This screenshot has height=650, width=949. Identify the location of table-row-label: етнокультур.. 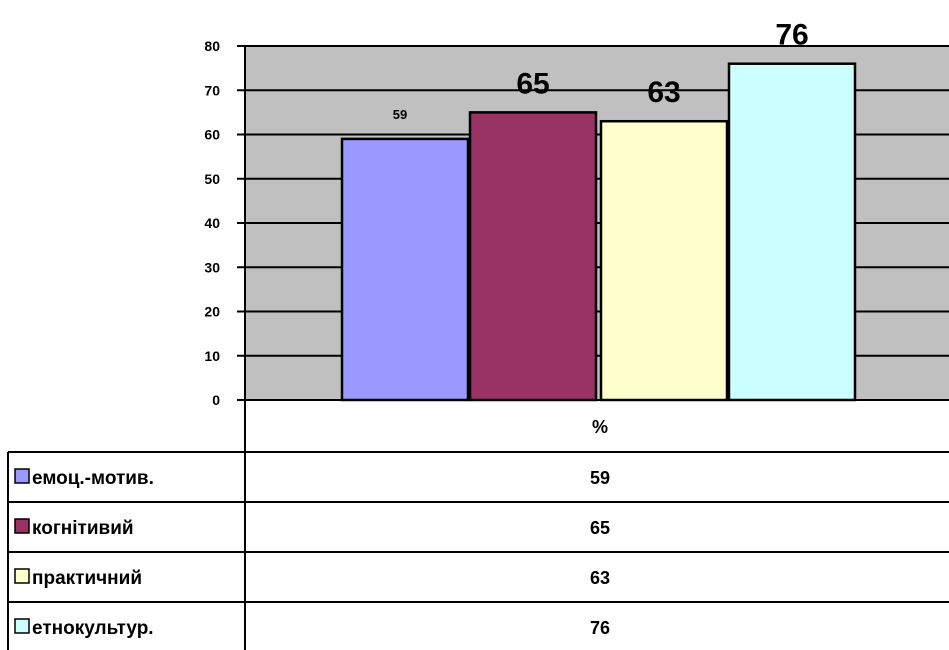
(93, 628).